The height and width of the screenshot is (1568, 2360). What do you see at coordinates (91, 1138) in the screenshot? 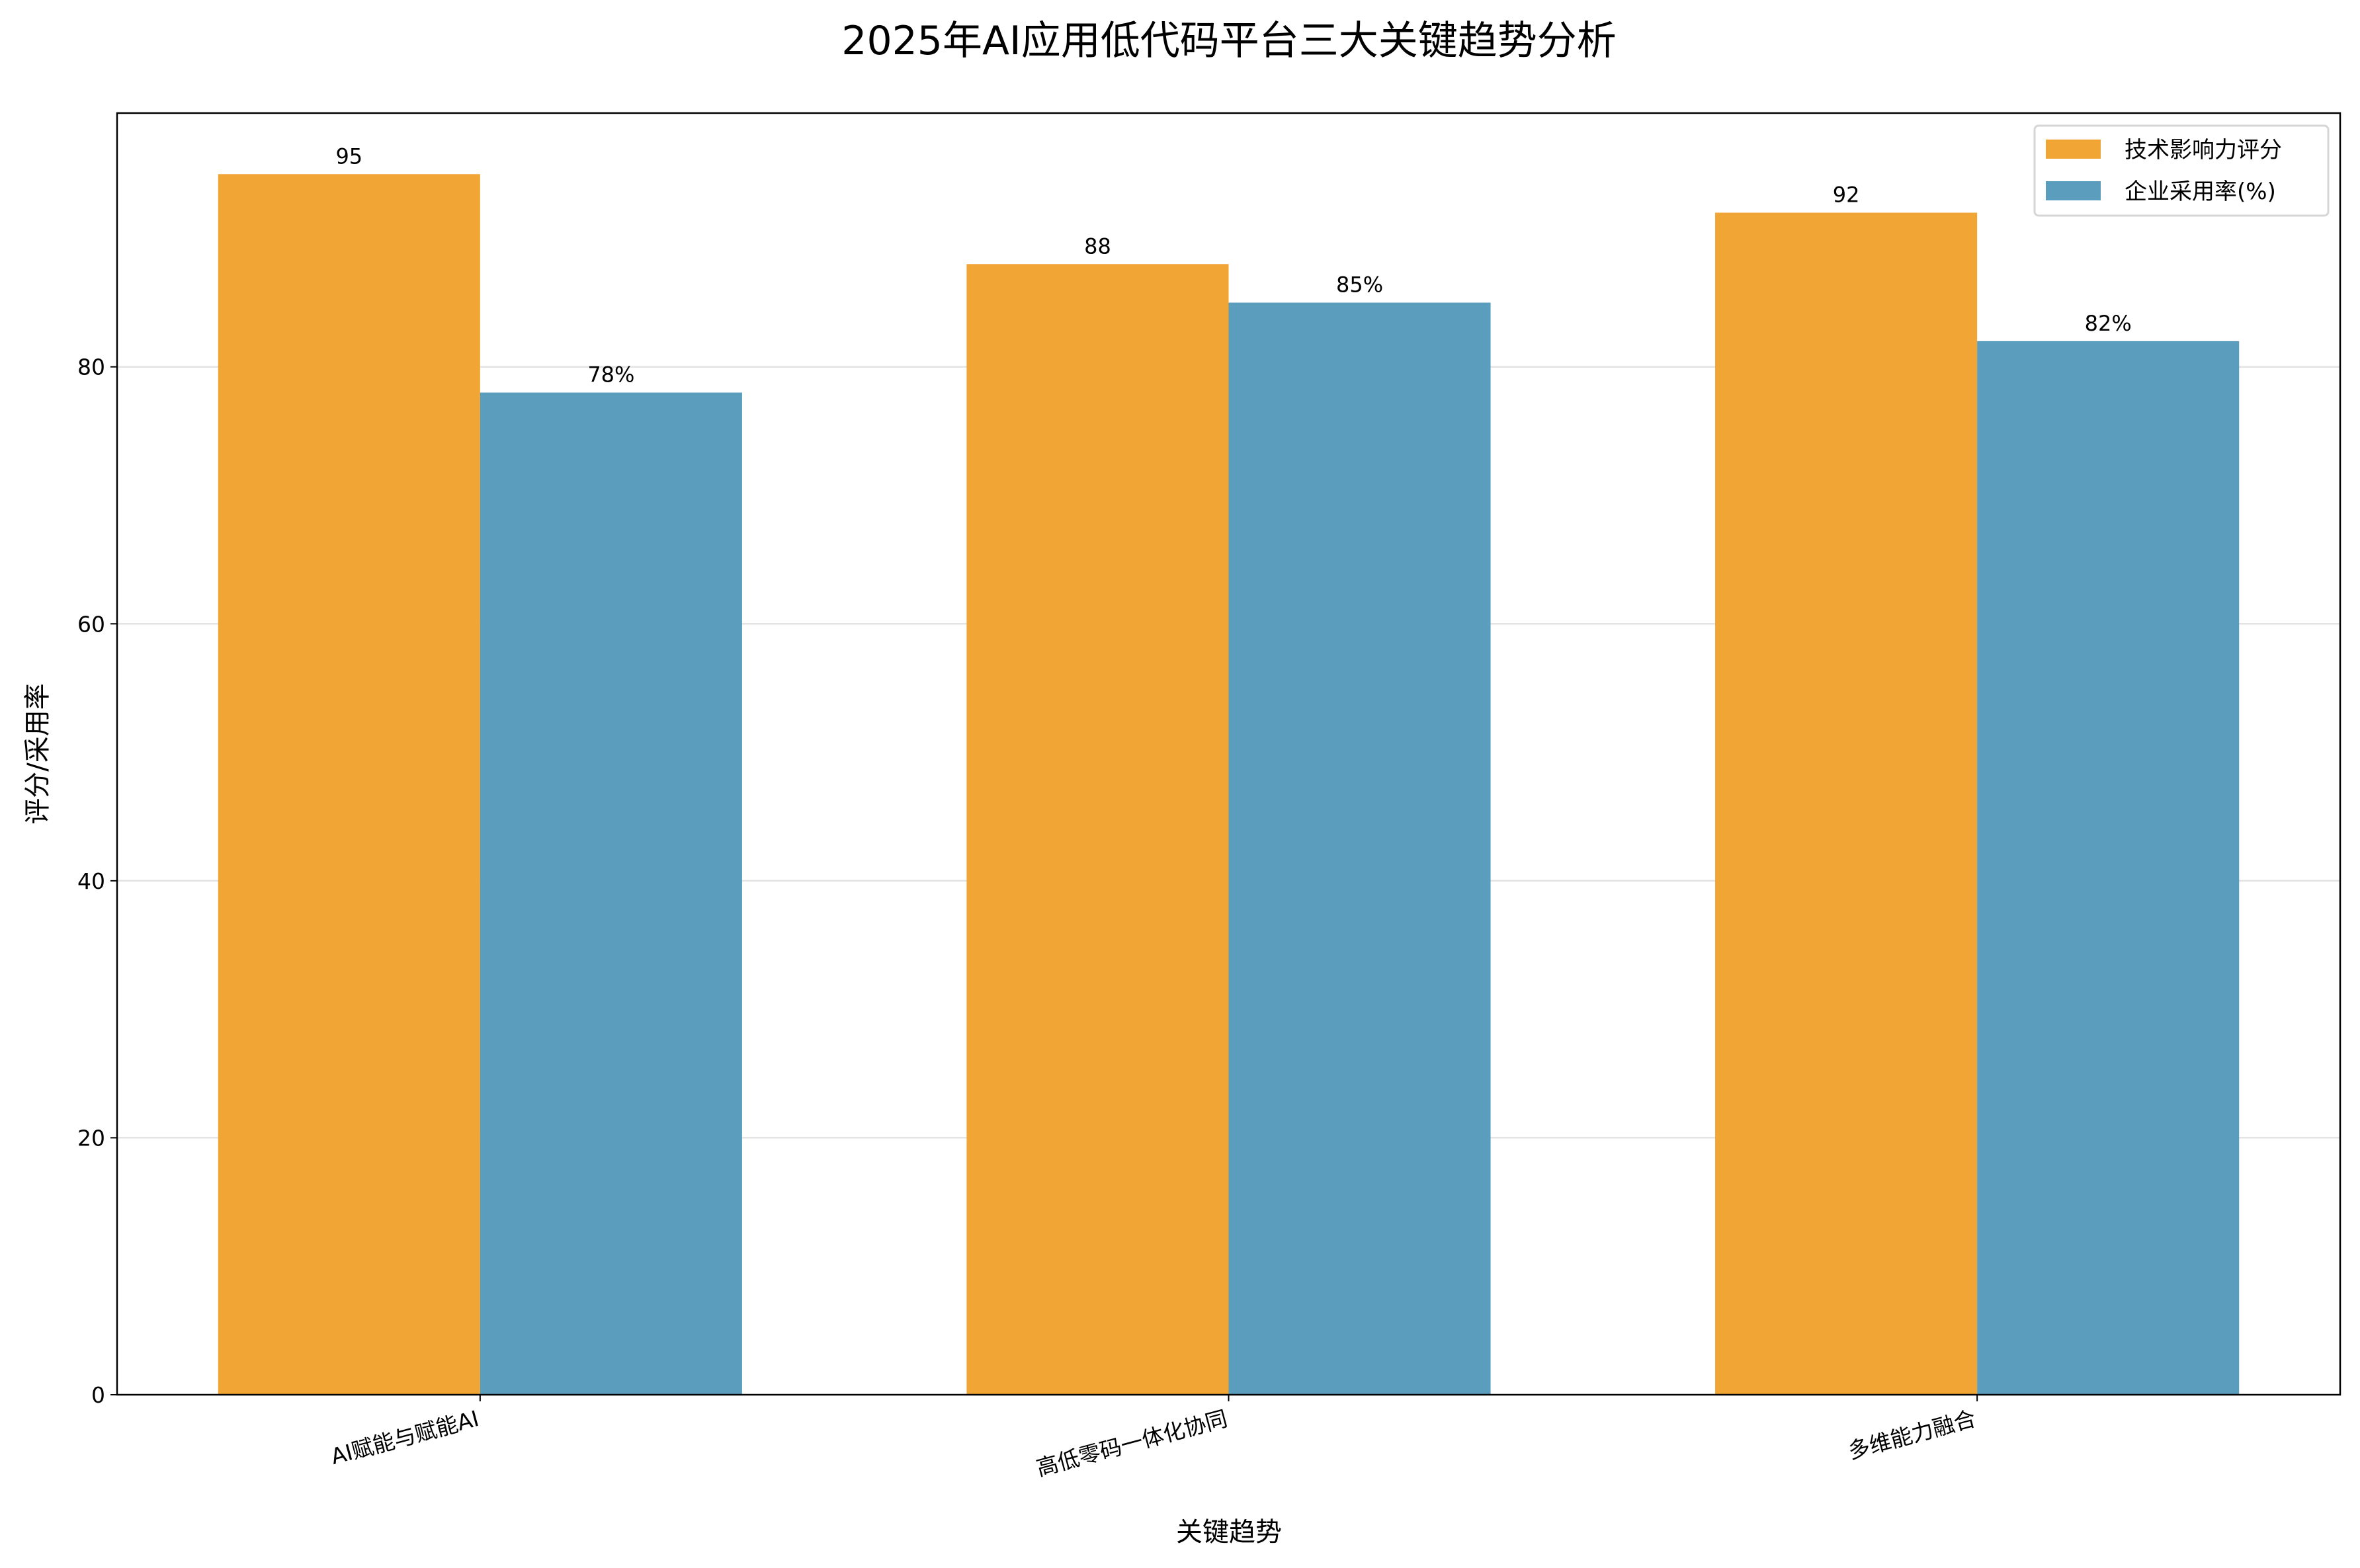
I see `y-tick-label: 20` at bounding box center [91, 1138].